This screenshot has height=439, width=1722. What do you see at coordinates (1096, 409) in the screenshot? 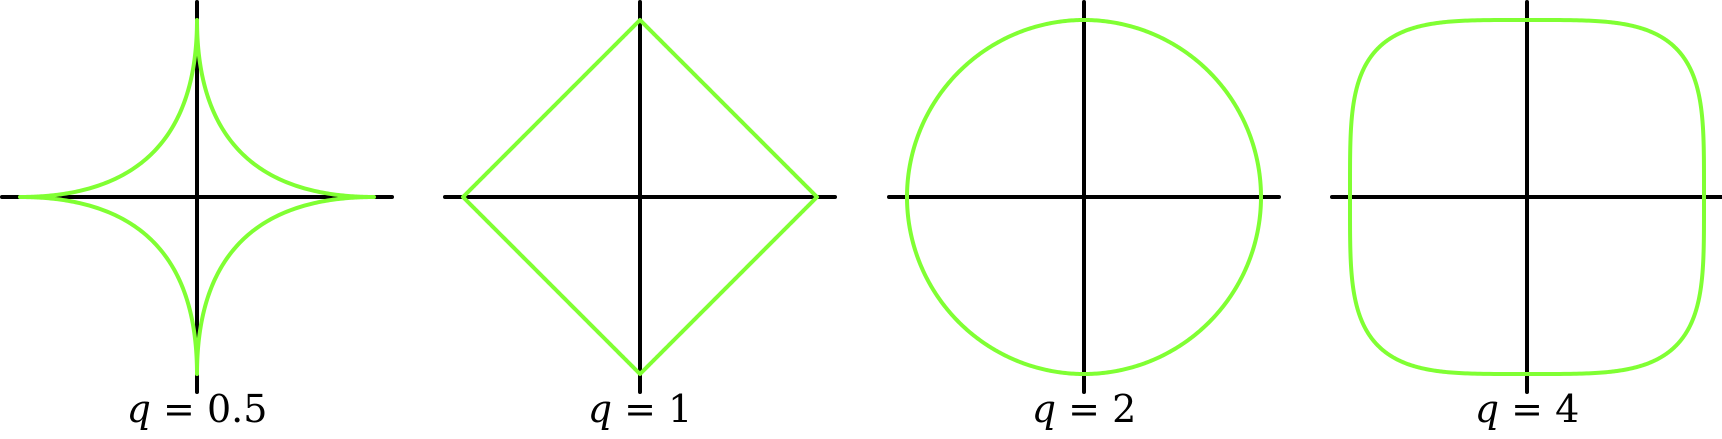
I see `q-value: = 2` at bounding box center [1096, 409].